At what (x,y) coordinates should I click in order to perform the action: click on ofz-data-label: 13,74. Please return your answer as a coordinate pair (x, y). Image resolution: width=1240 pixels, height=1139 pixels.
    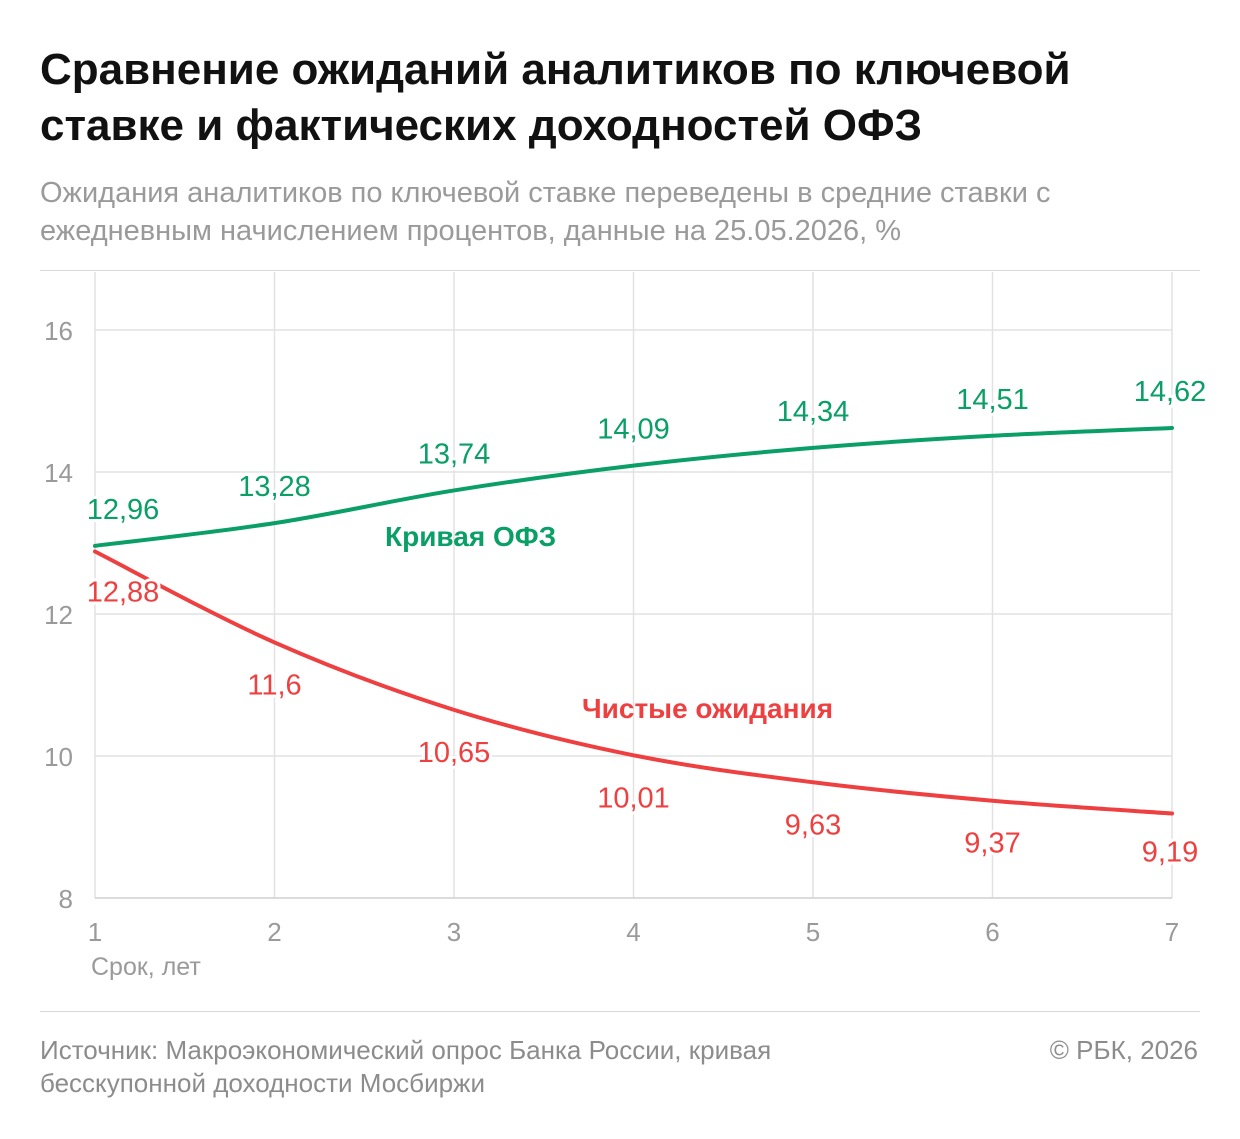
    Looking at the image, I should click on (454, 454).